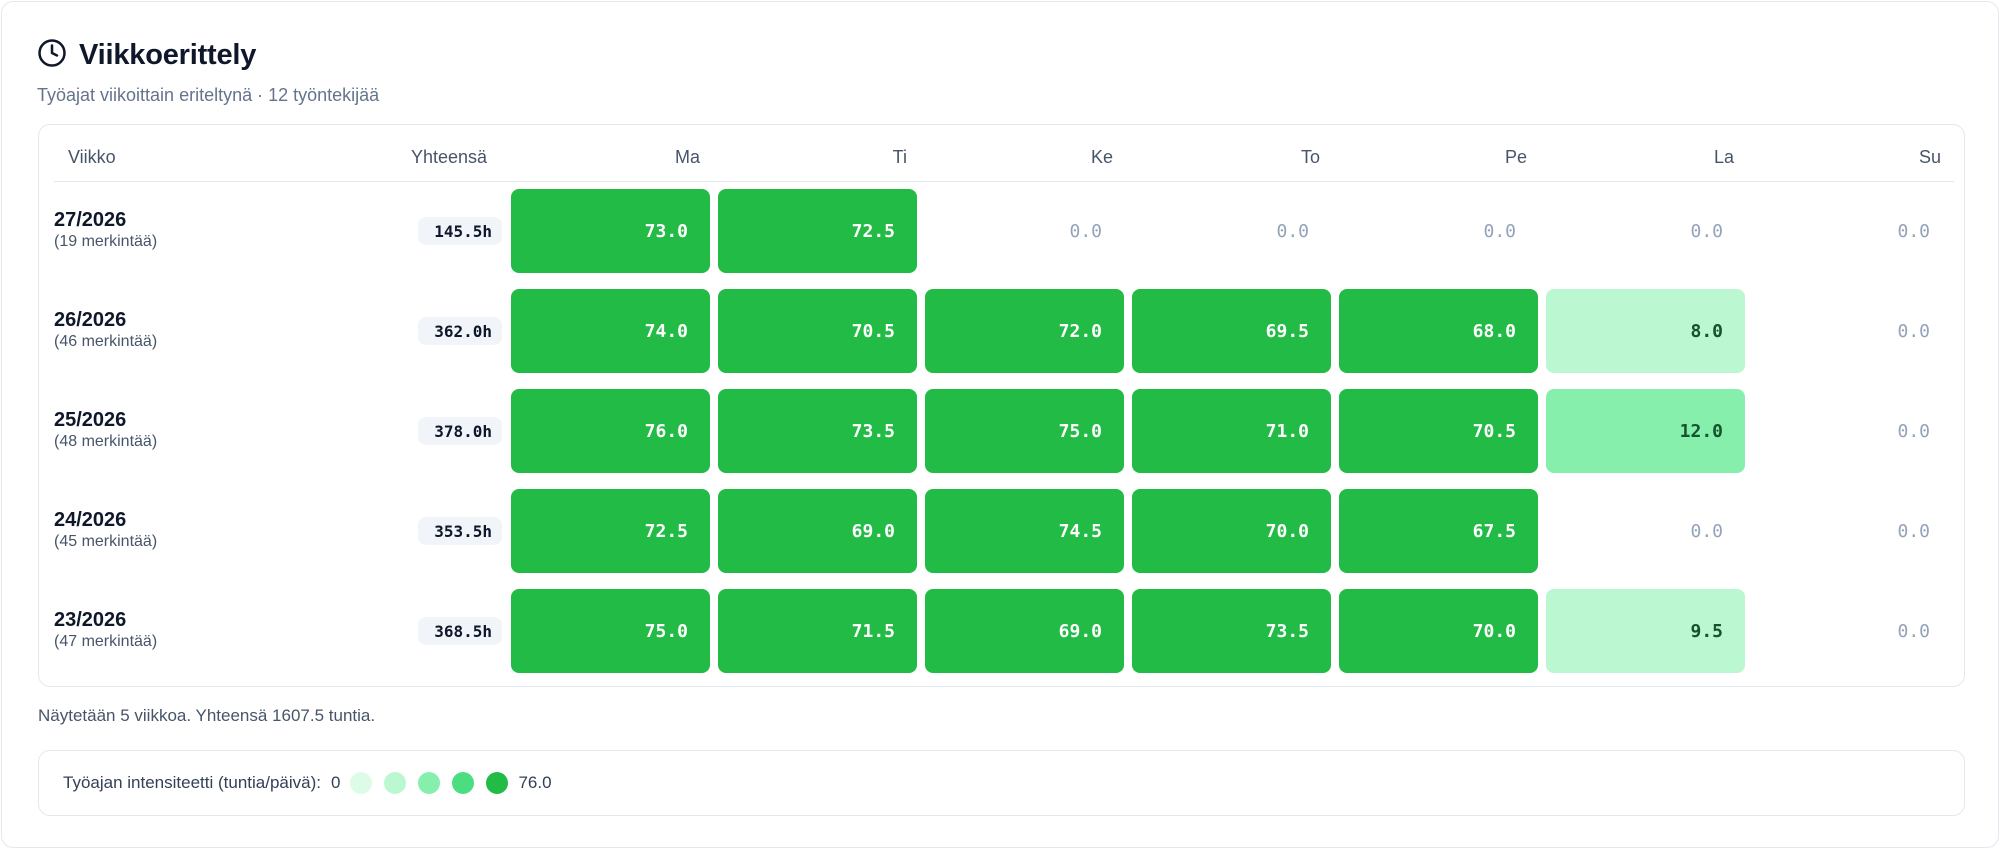 Image resolution: width=2000 pixels, height=849 pixels. What do you see at coordinates (1231, 531) in the screenshot?
I see `day-cell-thu: 70.0` at bounding box center [1231, 531].